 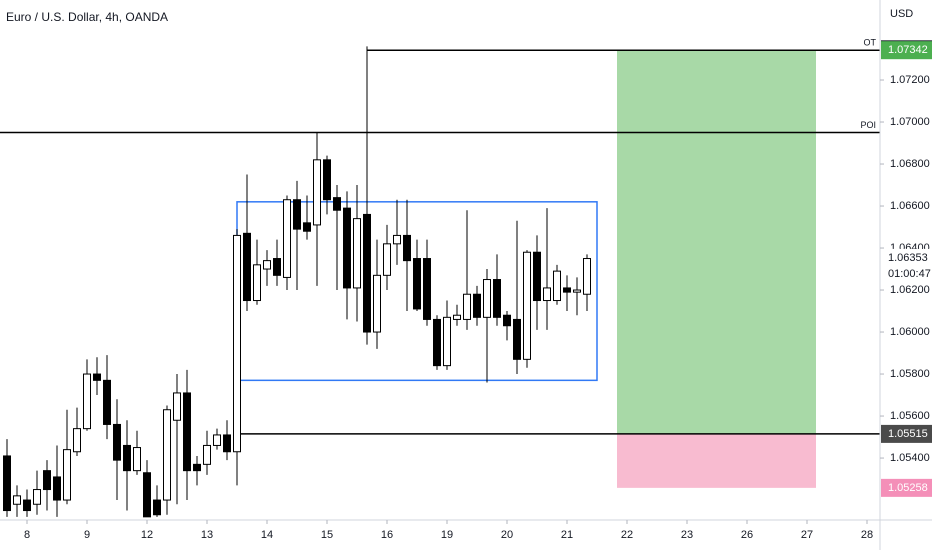 What do you see at coordinates (868, 125) in the screenshot?
I see `level-label: POI` at bounding box center [868, 125].